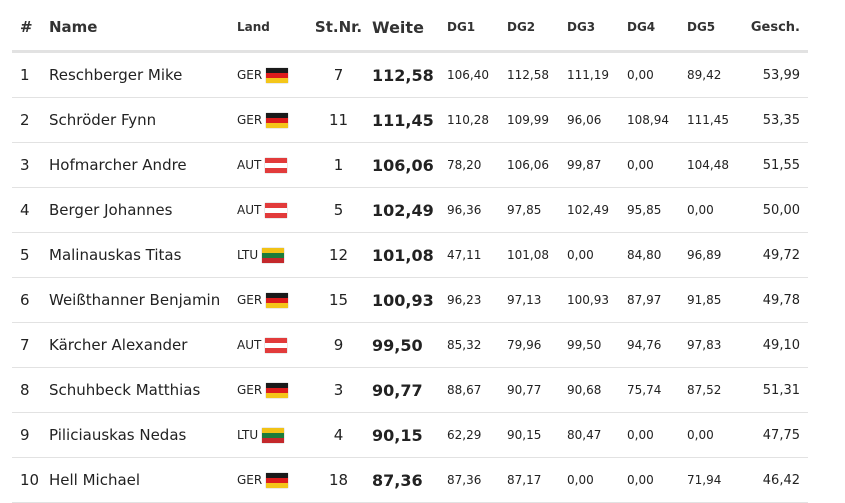 The image size is (845, 503). What do you see at coordinates (536, 480) in the screenshot?
I see `dg2-value: 87,17` at bounding box center [536, 480].